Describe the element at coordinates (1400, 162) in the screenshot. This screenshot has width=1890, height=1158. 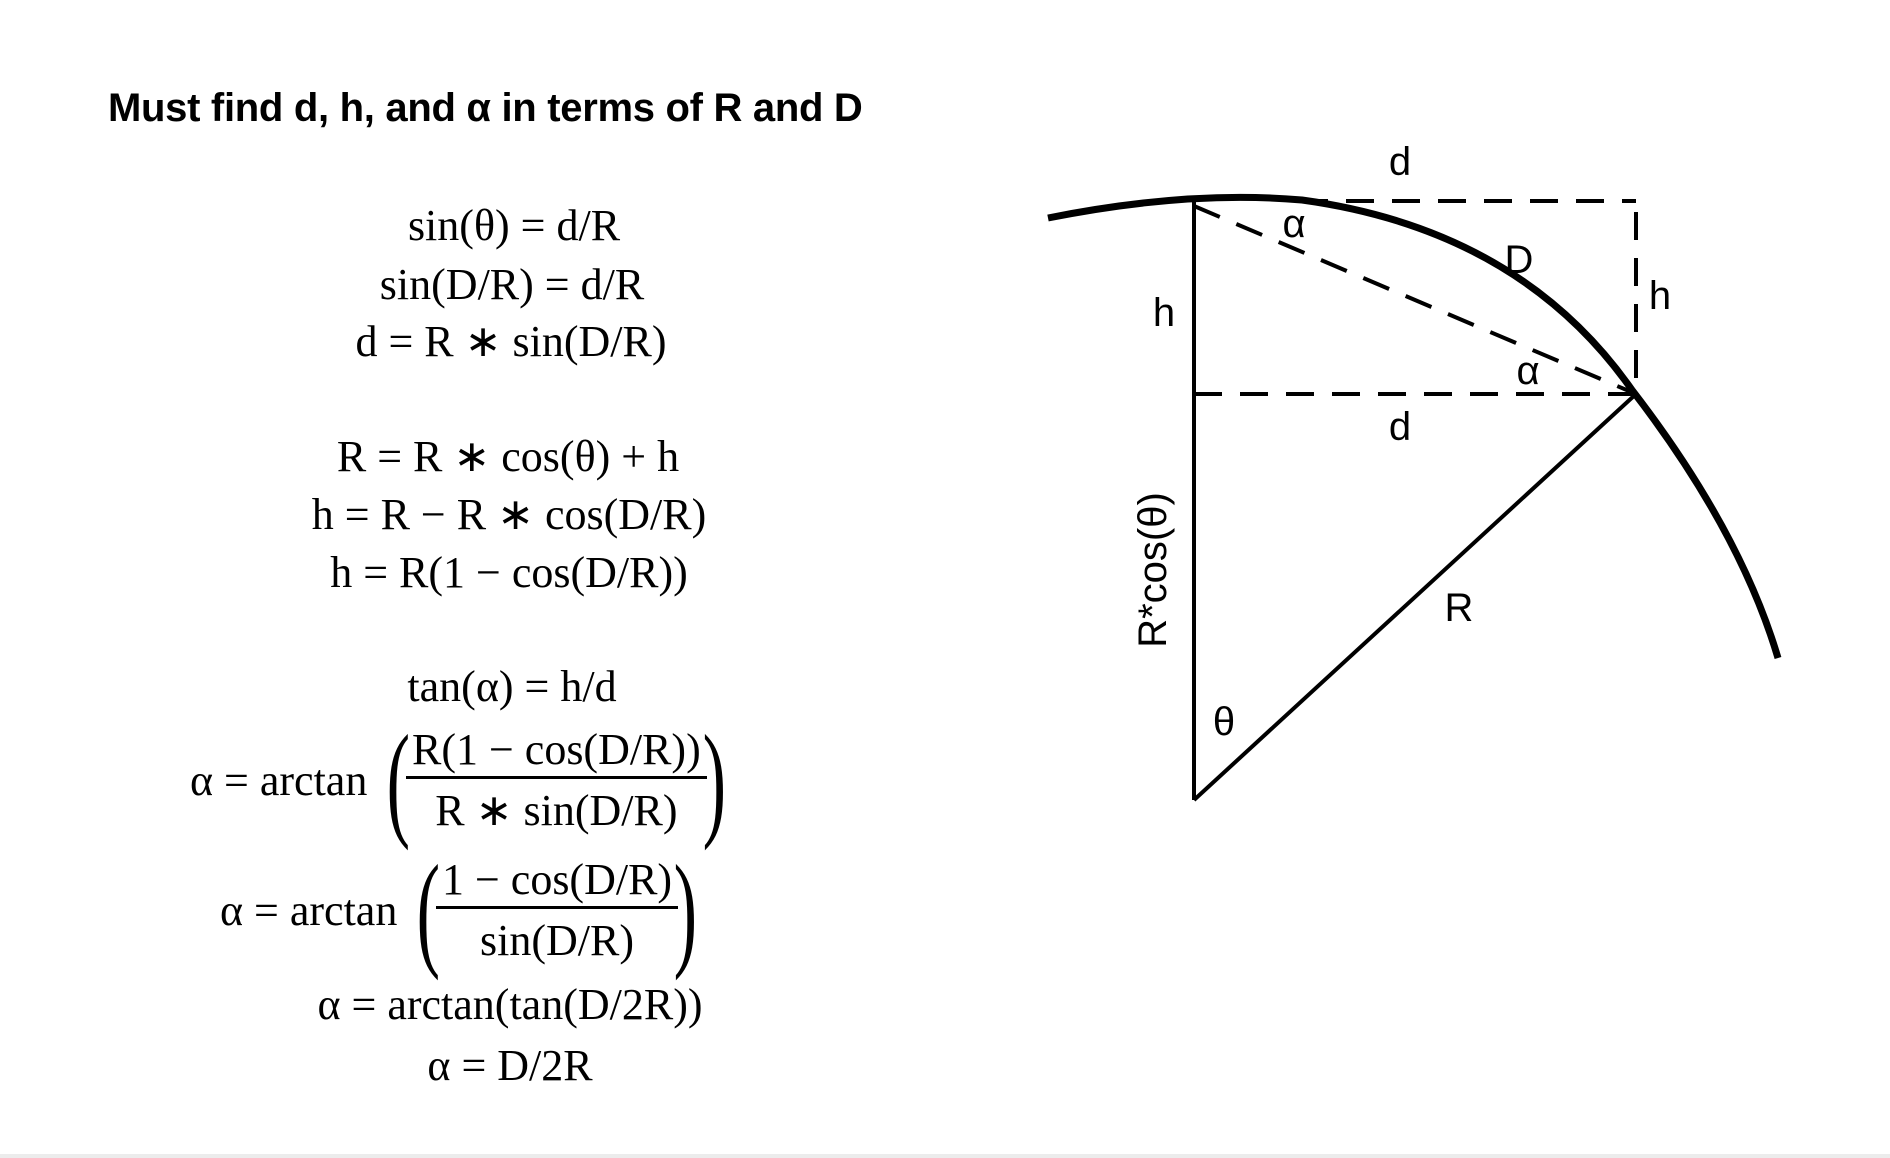
I see `label-d-top: d` at that location.